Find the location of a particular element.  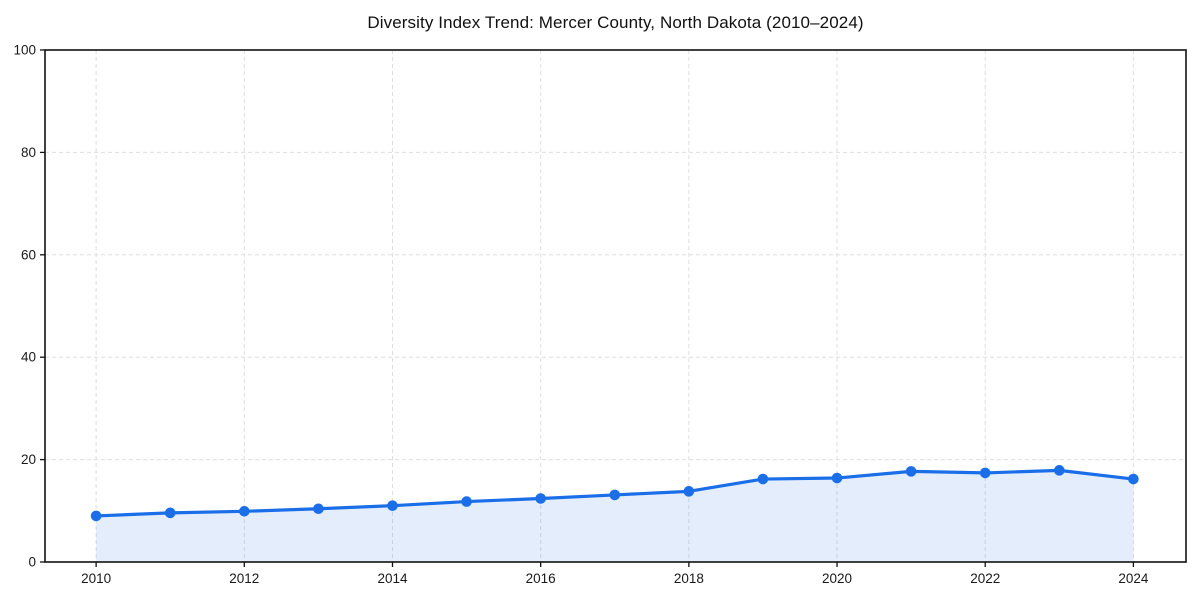

x-tick-label: 2018 is located at coordinates (689, 578).